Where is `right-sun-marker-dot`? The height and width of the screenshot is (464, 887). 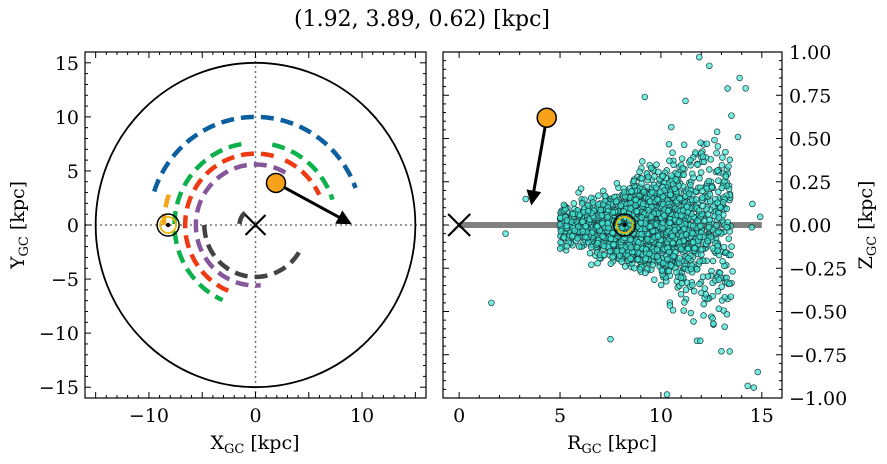 right-sun-marker-dot is located at coordinates (624, 225).